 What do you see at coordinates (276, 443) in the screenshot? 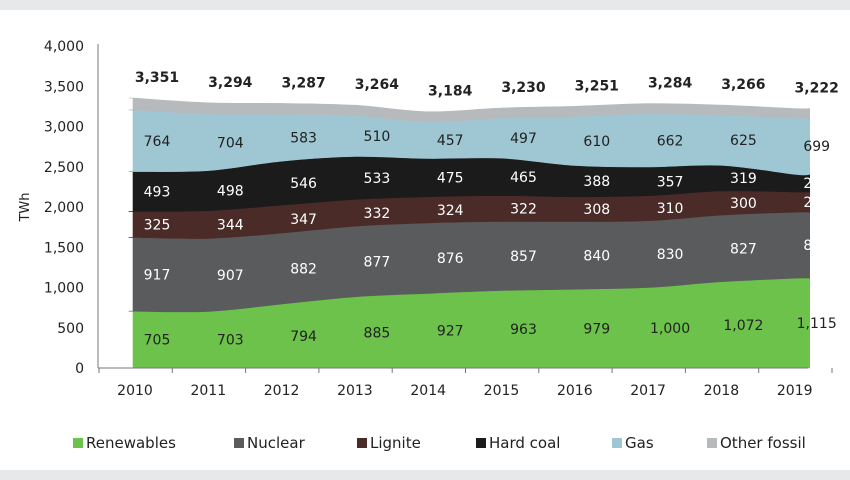
I see `legend-label-nuclear: Nuclear` at bounding box center [276, 443].